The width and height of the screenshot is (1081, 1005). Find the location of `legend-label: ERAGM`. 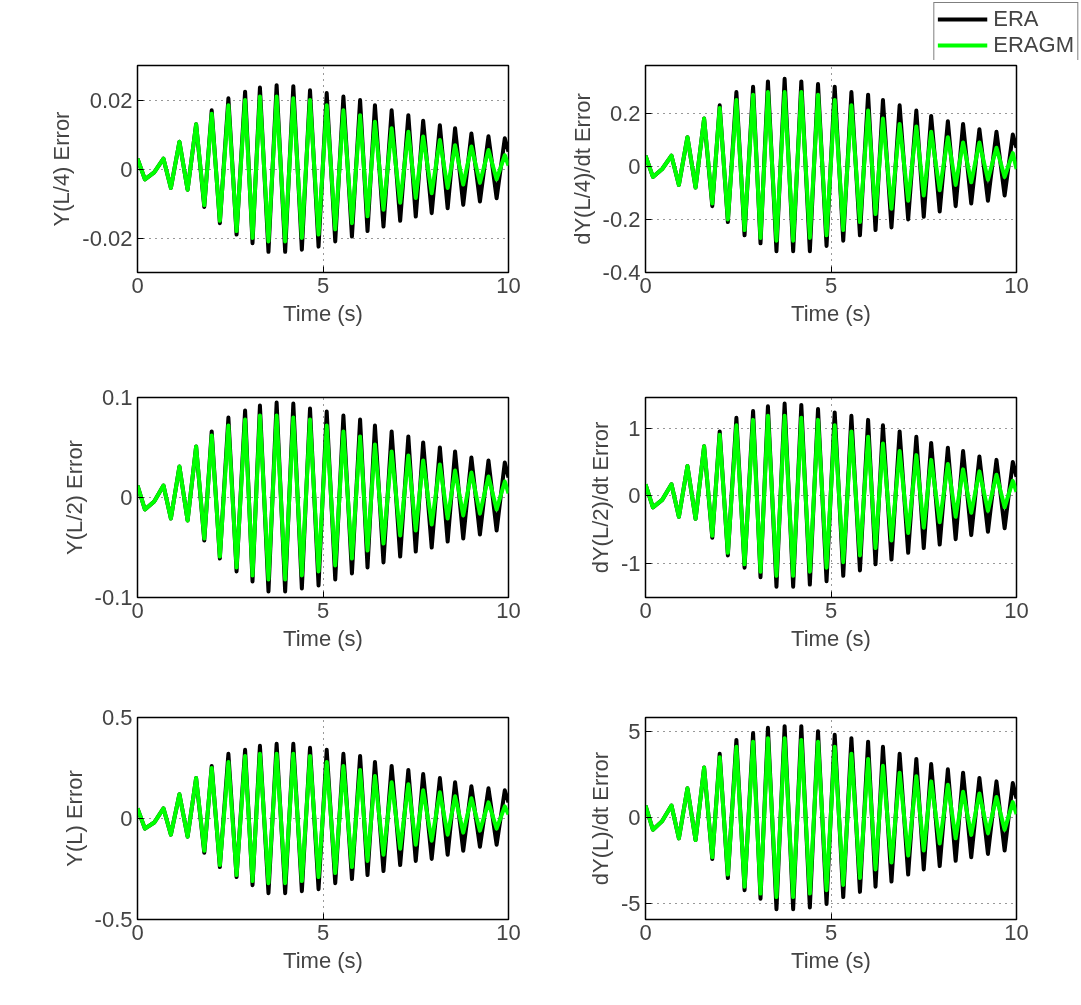

legend-label: ERAGM is located at coordinates (1033, 45).